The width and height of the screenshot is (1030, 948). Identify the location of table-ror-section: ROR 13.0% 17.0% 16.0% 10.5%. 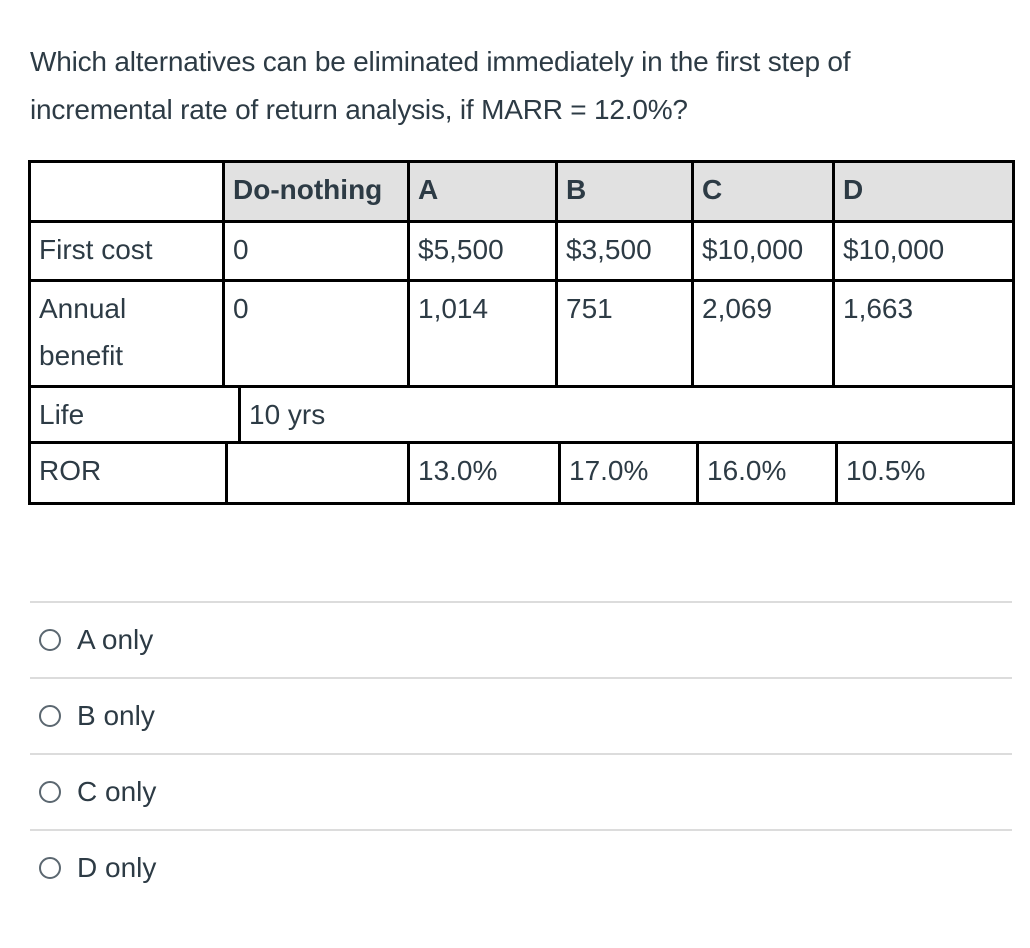
(521, 473).